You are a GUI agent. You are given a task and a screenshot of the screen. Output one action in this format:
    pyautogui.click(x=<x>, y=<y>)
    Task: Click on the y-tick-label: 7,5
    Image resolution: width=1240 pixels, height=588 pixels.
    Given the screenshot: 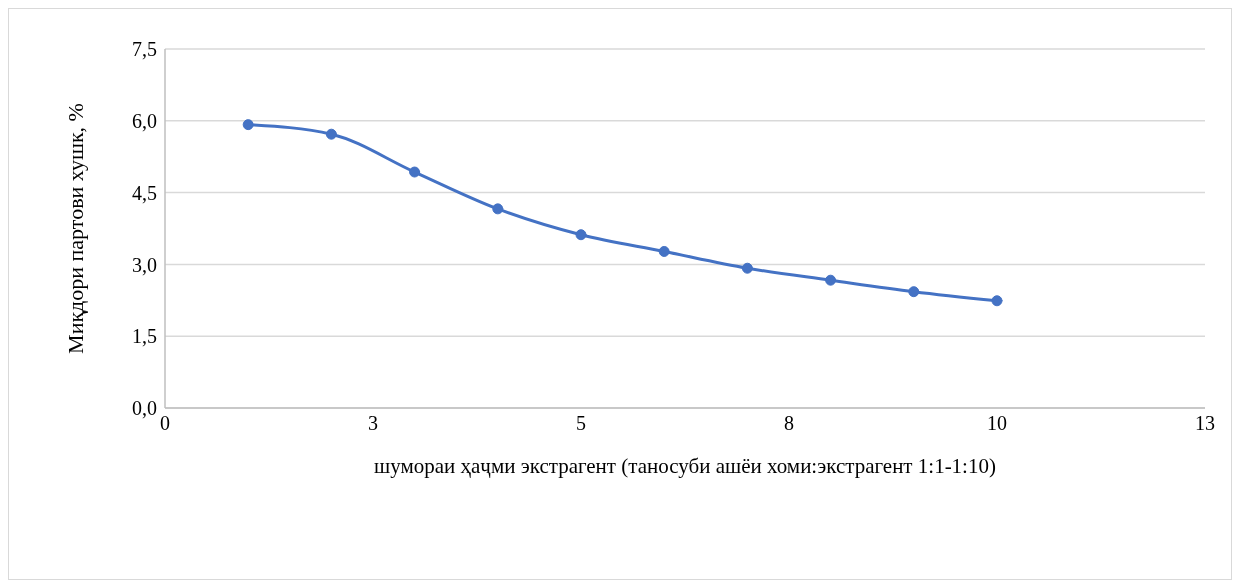 What is the action you would take?
    pyautogui.click(x=144, y=49)
    